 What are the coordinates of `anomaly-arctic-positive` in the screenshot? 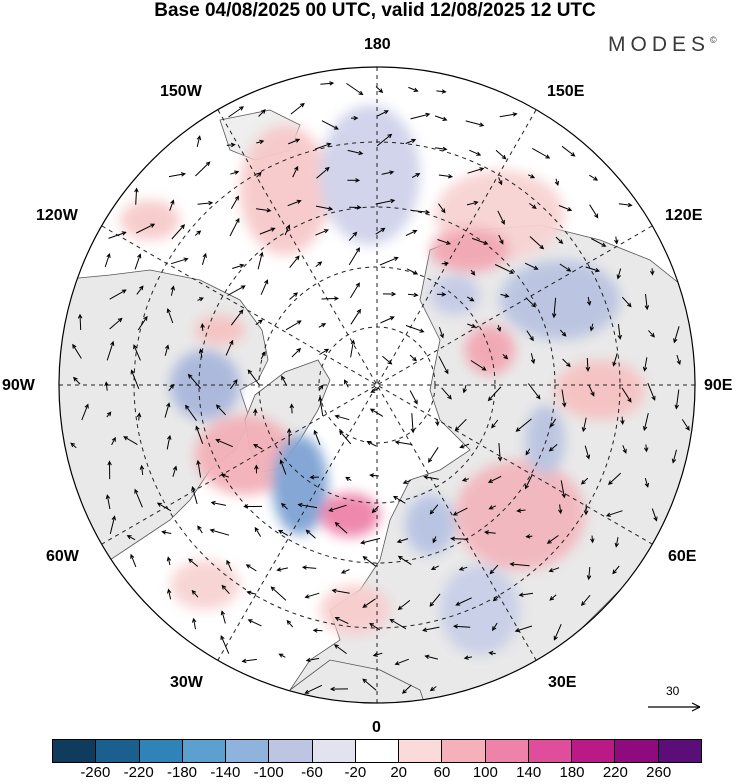 It's located at (470, 250).